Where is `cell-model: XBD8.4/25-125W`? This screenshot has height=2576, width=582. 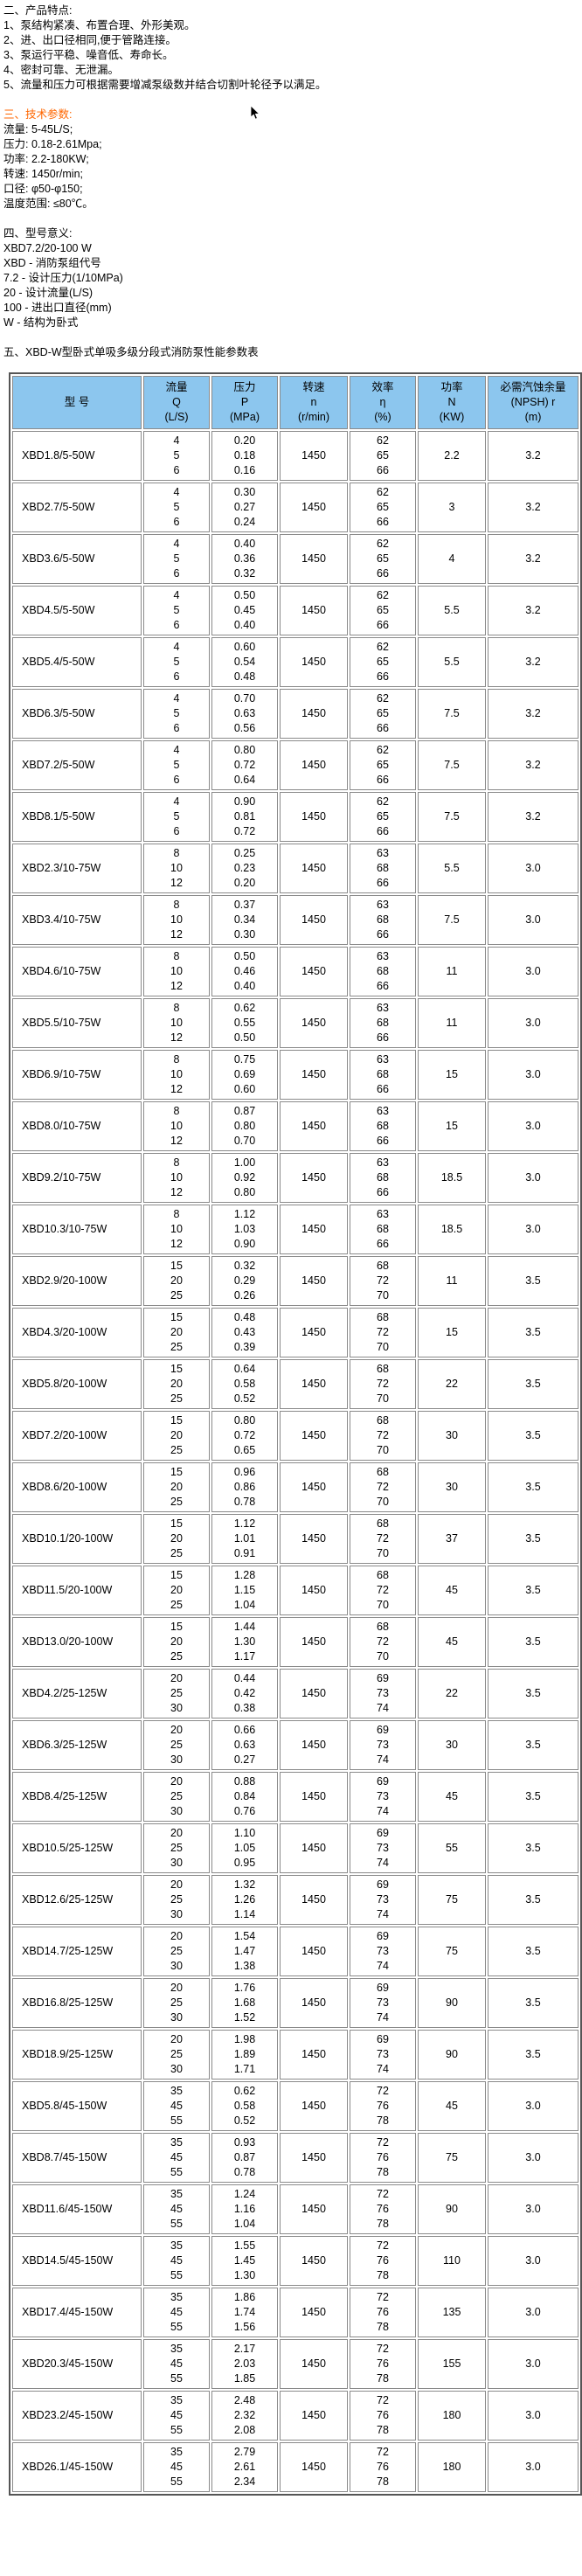 cell-model: XBD8.4/25-125W is located at coordinates (77, 1797).